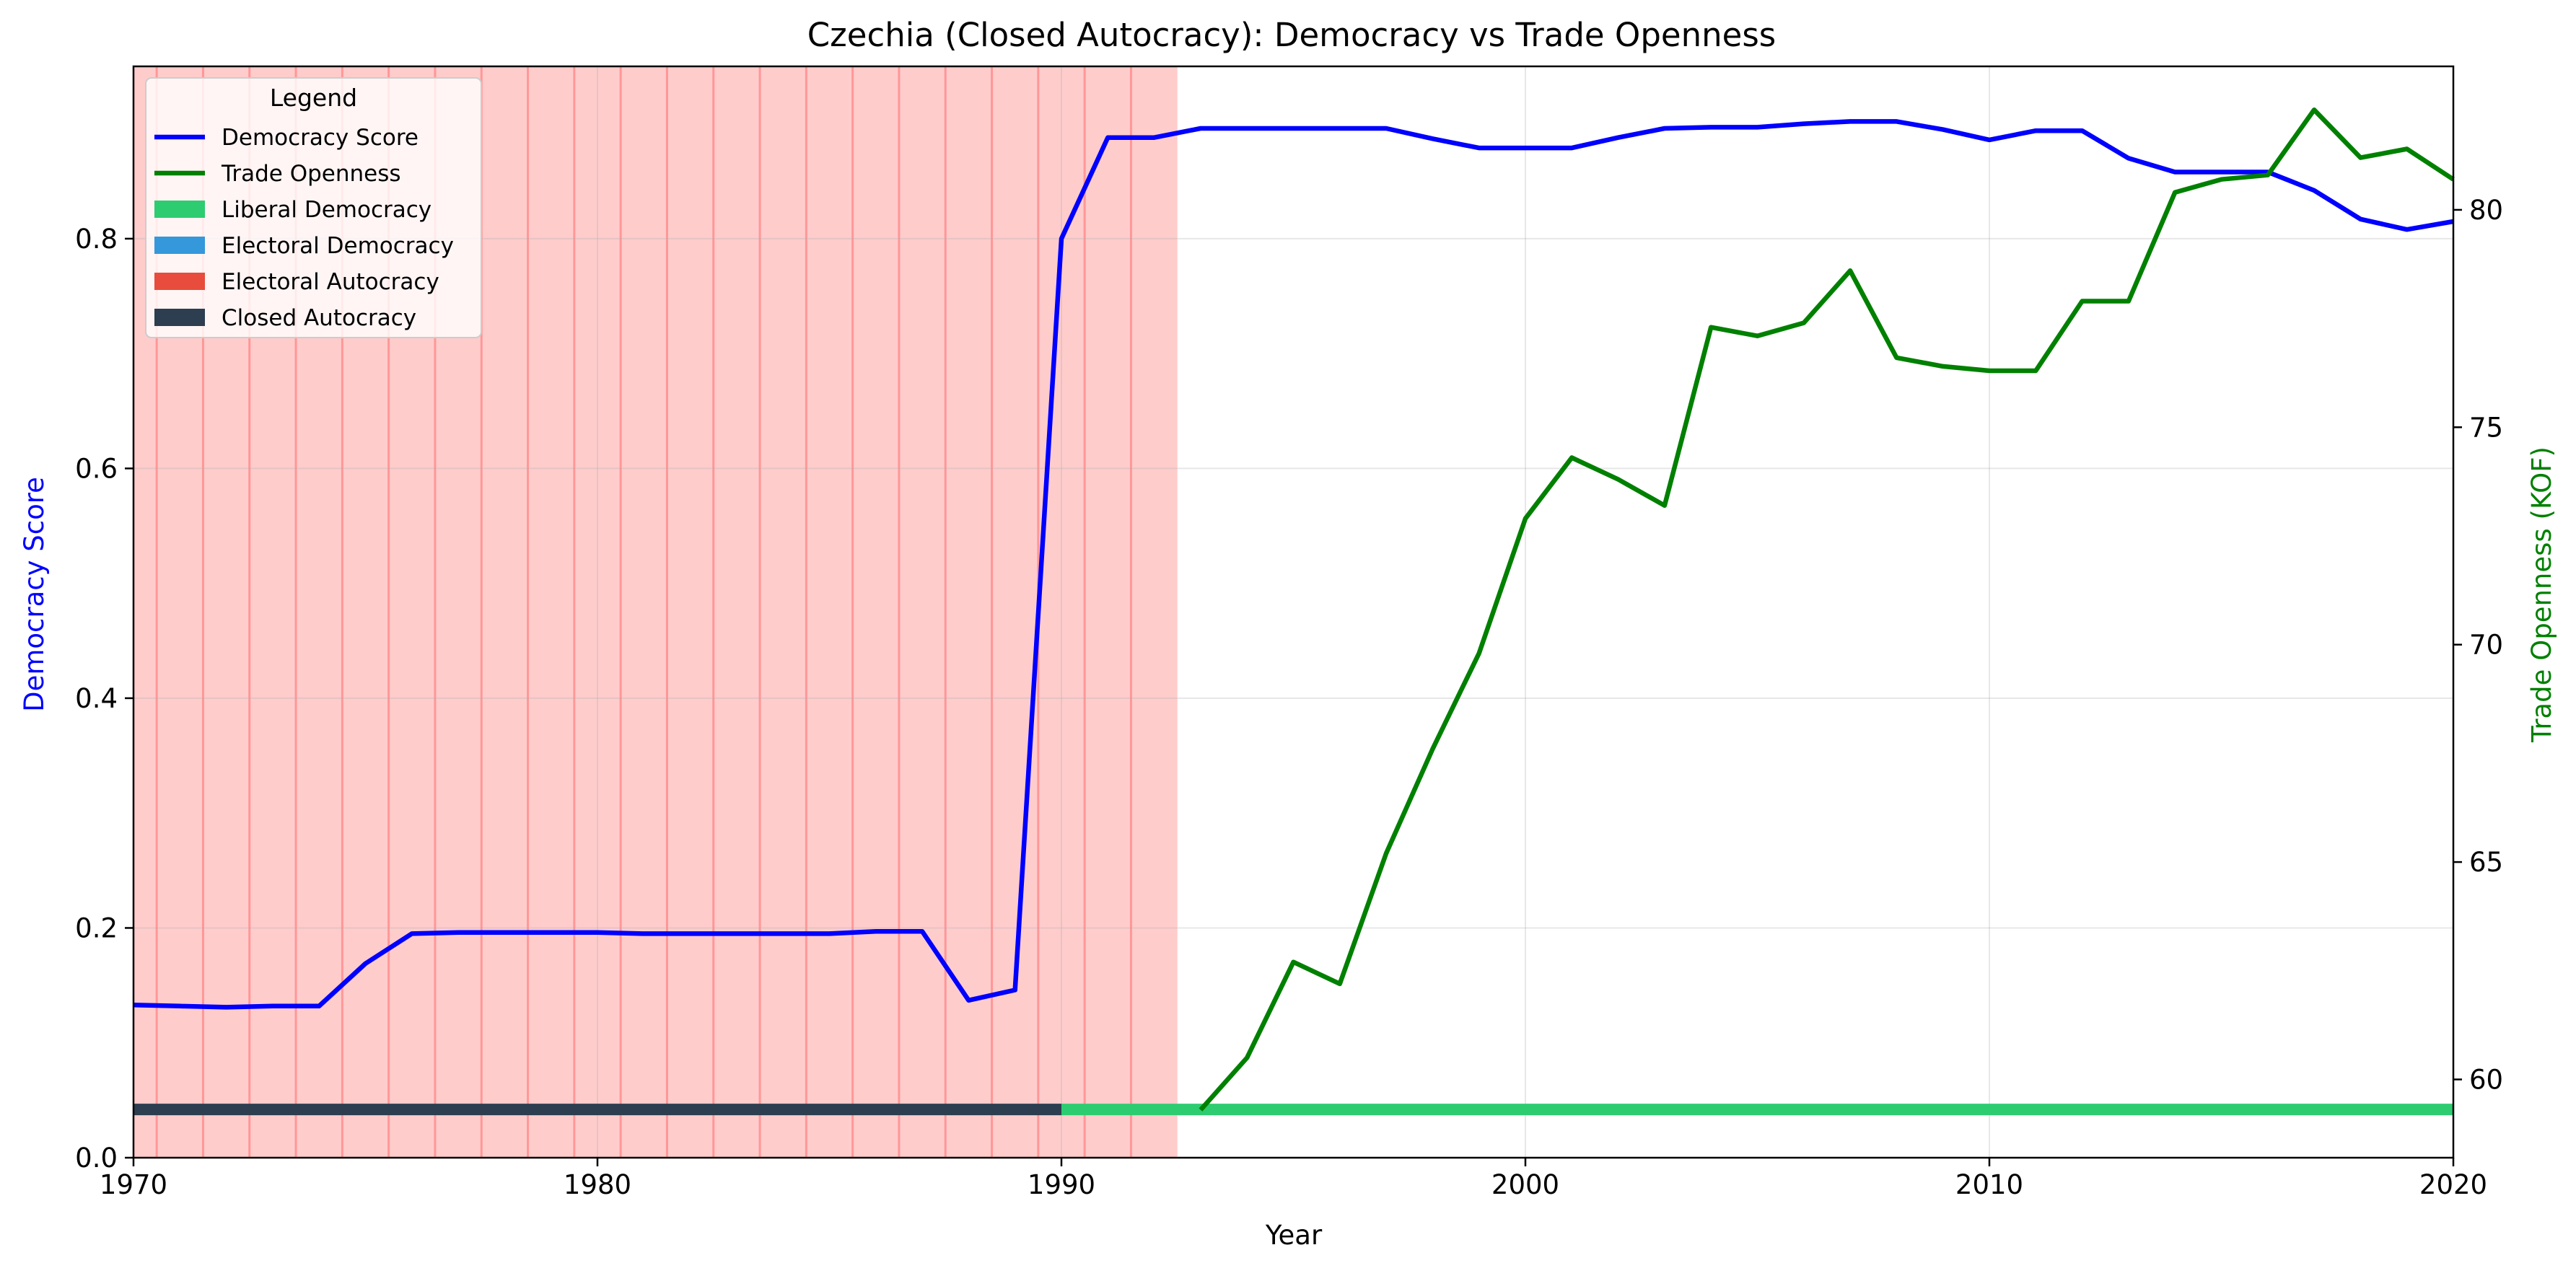 This screenshot has width=2576, height=1276. I want to click on y-left-tick-label: 0.0, so click(97, 1158).